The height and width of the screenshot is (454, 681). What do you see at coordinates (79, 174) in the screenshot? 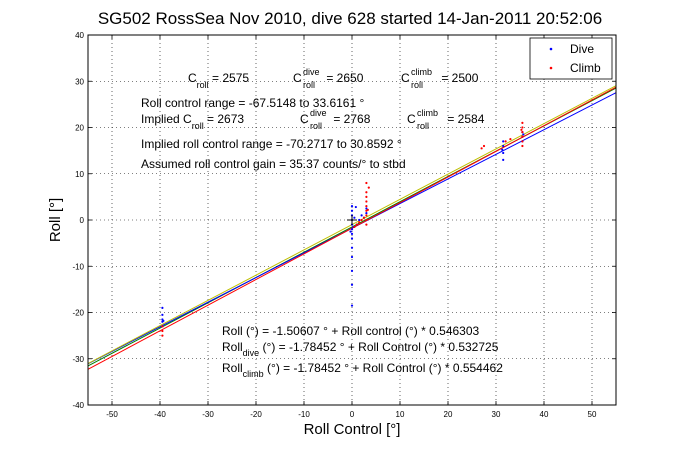
I see `y-tick-label: 10` at bounding box center [79, 174].